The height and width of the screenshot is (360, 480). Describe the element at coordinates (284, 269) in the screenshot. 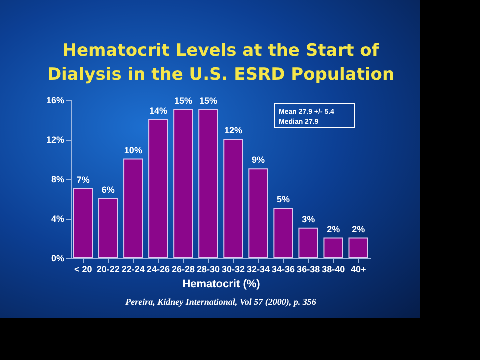

I see `x-tick-label: 34-36` at that location.